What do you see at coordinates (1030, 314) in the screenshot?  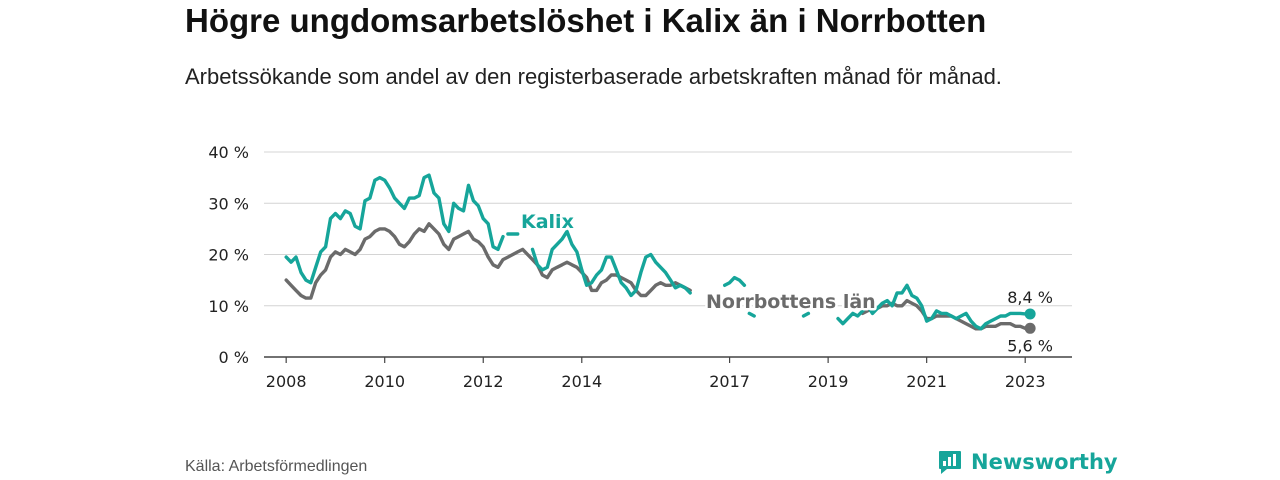 I see `kalix-end-point` at bounding box center [1030, 314].